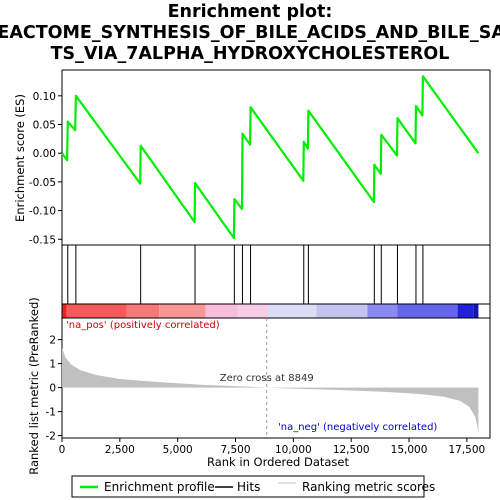  What do you see at coordinates (42, 212) in the screenshot?
I see `es-tick-label: -0.10` at bounding box center [42, 212].